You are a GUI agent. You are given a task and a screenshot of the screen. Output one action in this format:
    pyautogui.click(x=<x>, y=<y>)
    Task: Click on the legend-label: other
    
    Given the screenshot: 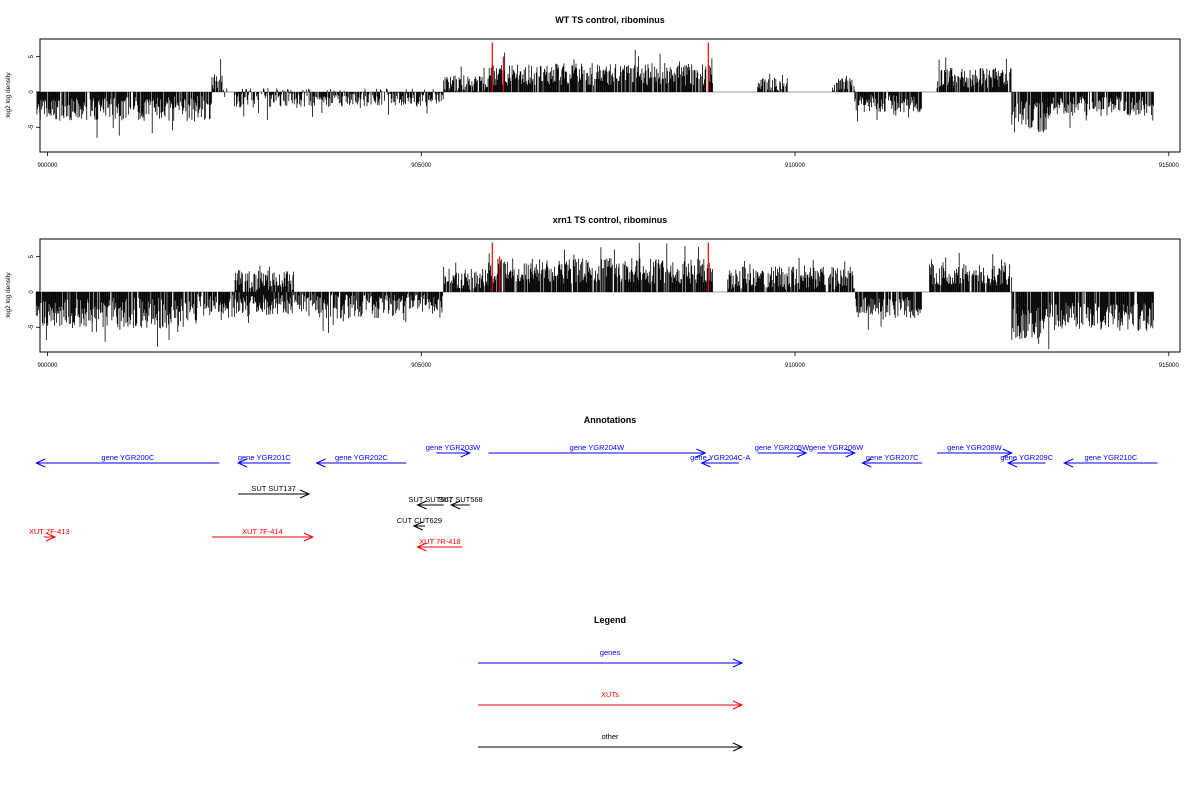 What is the action you would take?
    pyautogui.click(x=610, y=736)
    